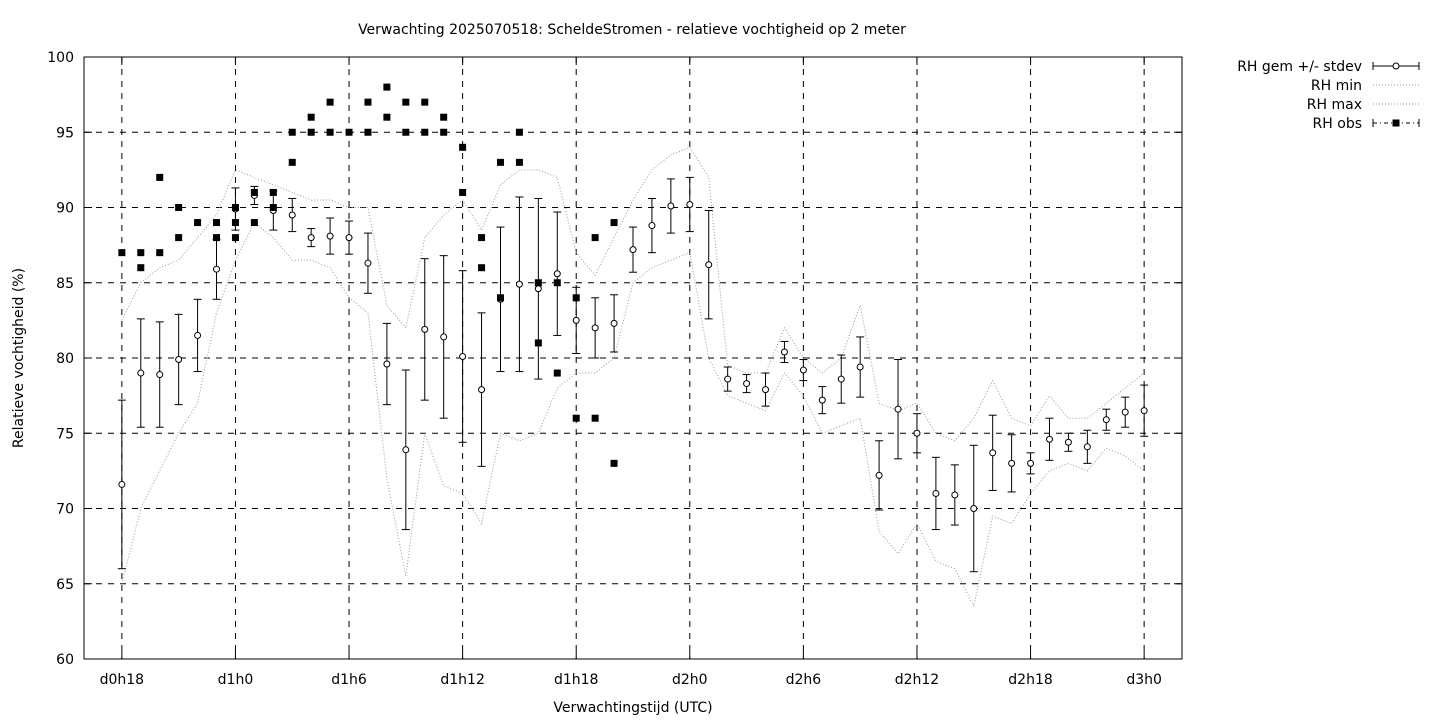 The image size is (1440, 720). I want to click on legend-label: RH min, so click(1336, 86).